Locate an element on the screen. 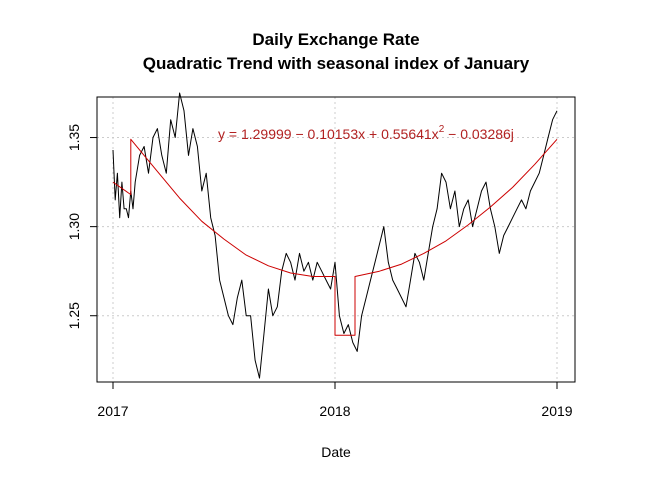 This screenshot has height=480, width=672. equation-superscript: 2 is located at coordinates (442, 129).